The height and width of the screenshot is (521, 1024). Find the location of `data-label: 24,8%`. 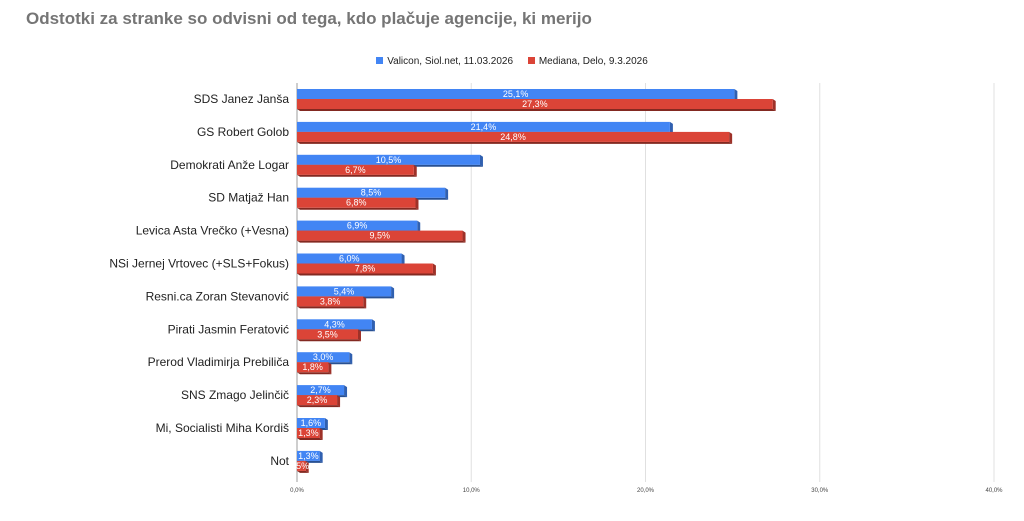

data-label: 24,8% is located at coordinates (513, 137).